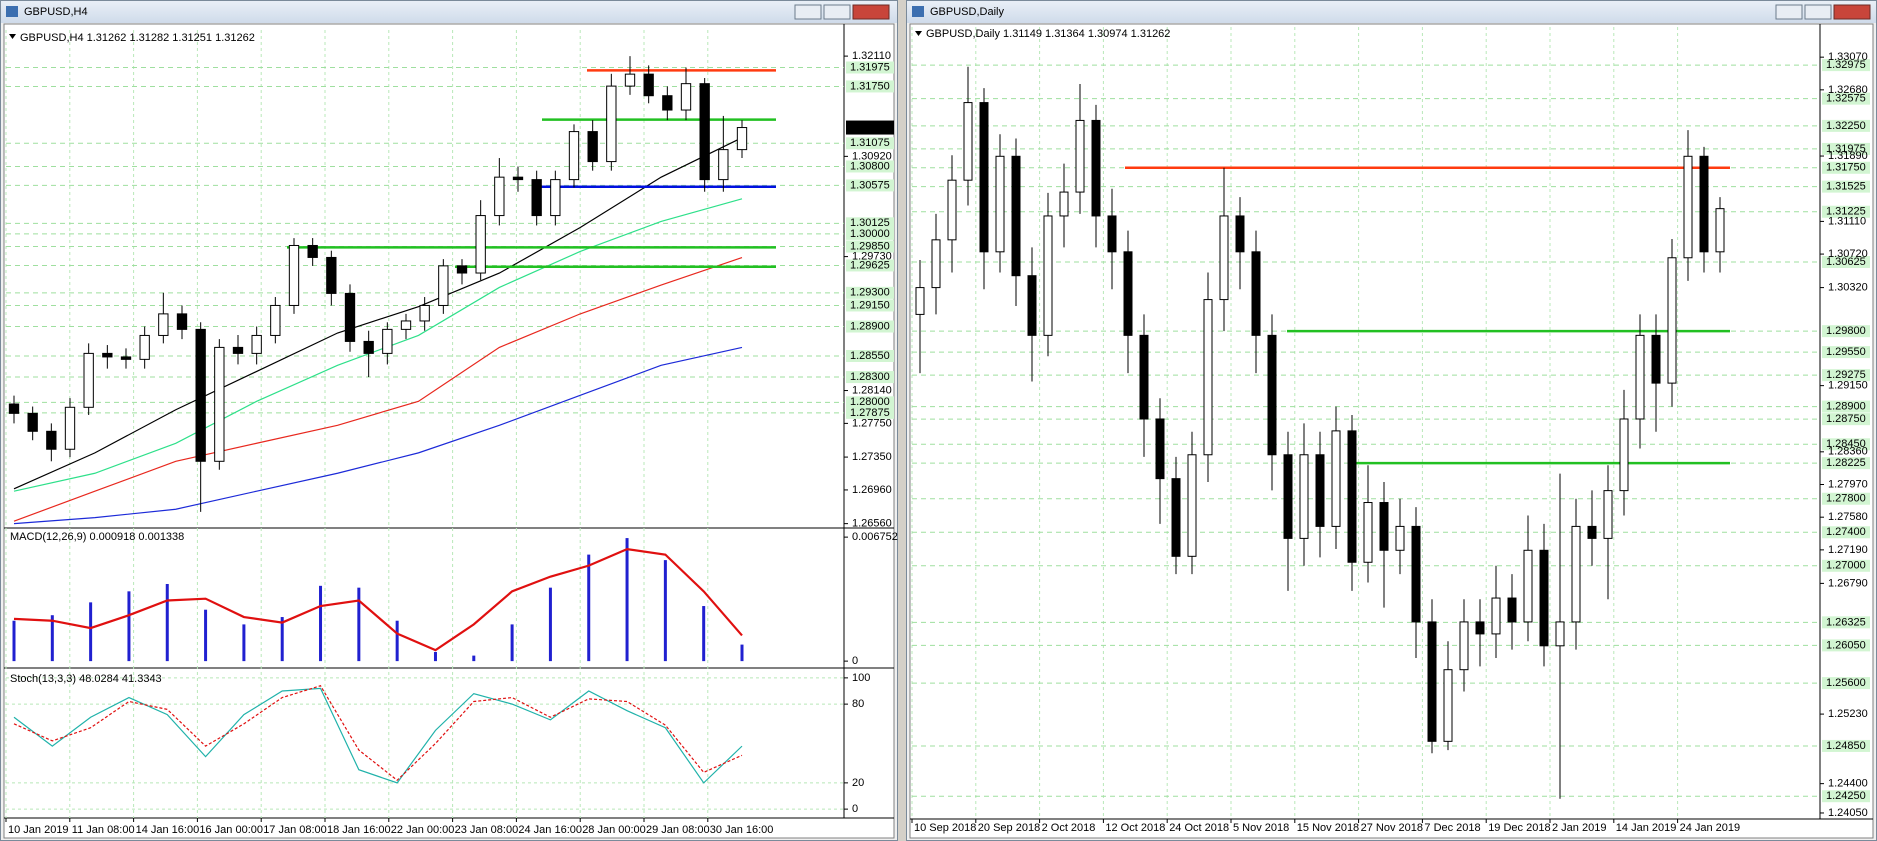  What do you see at coordinates (872, 490) in the screenshot?
I see `y-tick-label: 1.26960` at bounding box center [872, 490].